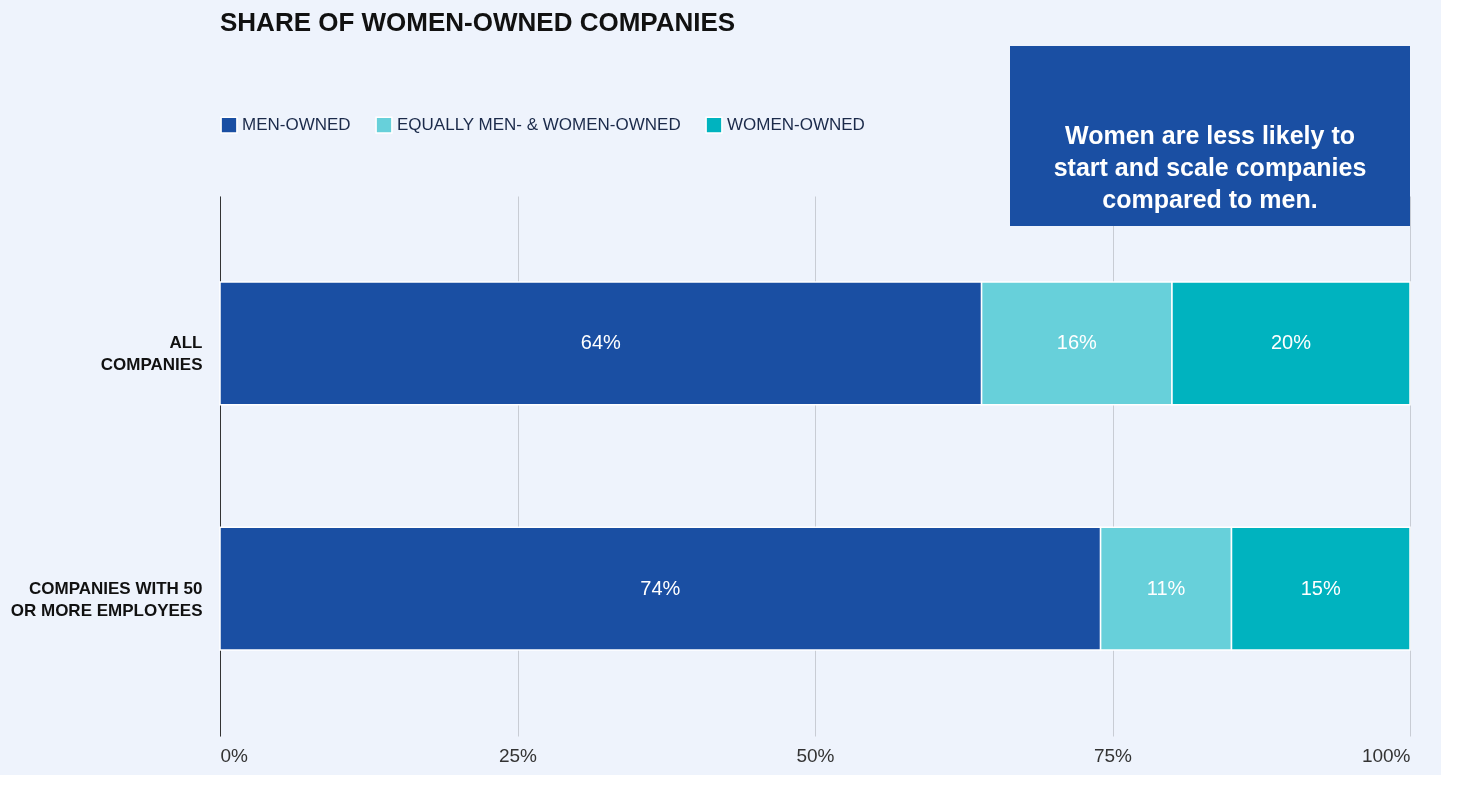  What do you see at coordinates (106, 599) in the screenshot?
I see `y-tick-label: COMPANIES WITH 50 OR MORE EMPLOYEES` at bounding box center [106, 599].